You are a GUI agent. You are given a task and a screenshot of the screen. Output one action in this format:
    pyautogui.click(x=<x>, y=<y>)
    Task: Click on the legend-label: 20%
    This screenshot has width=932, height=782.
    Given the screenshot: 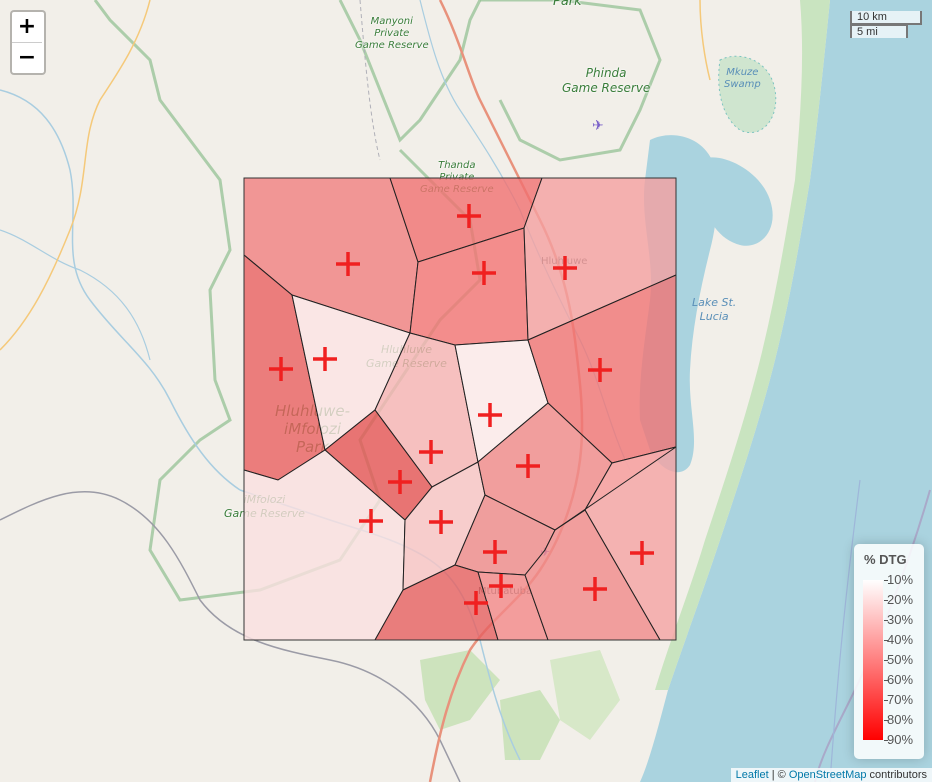 What is the action you would take?
    pyautogui.click(x=900, y=599)
    